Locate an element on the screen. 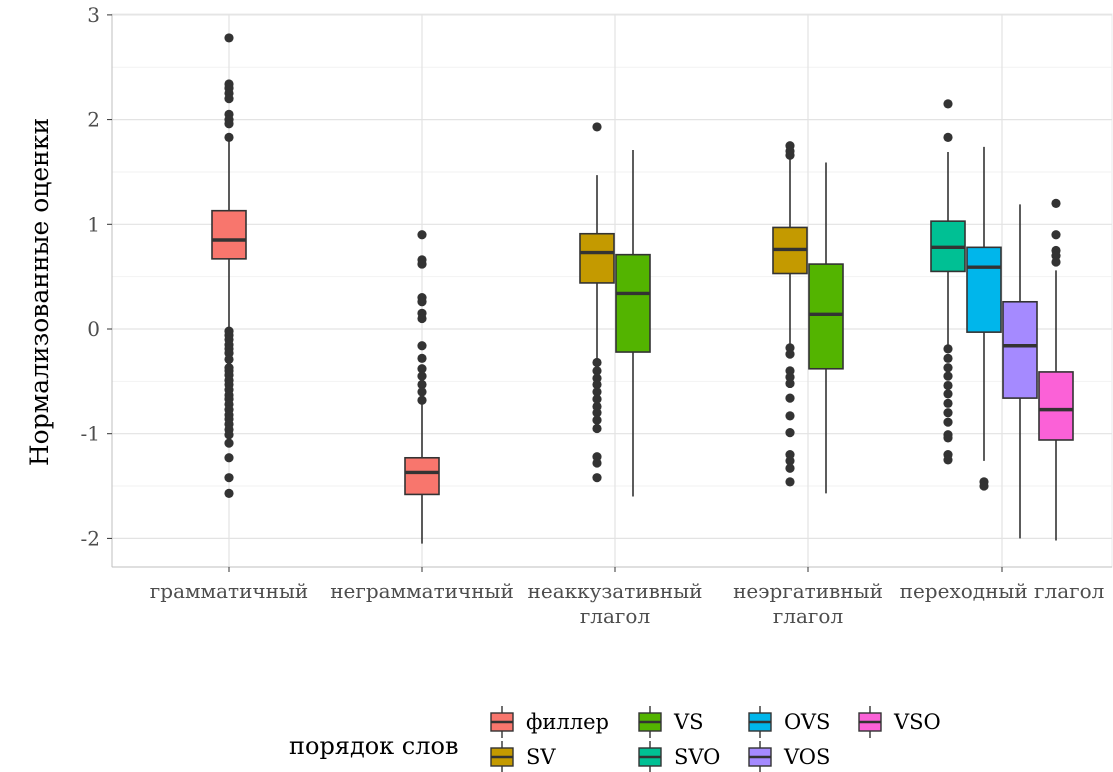  y-axis-title: Нормализованные оценки is located at coordinates (39, 292).